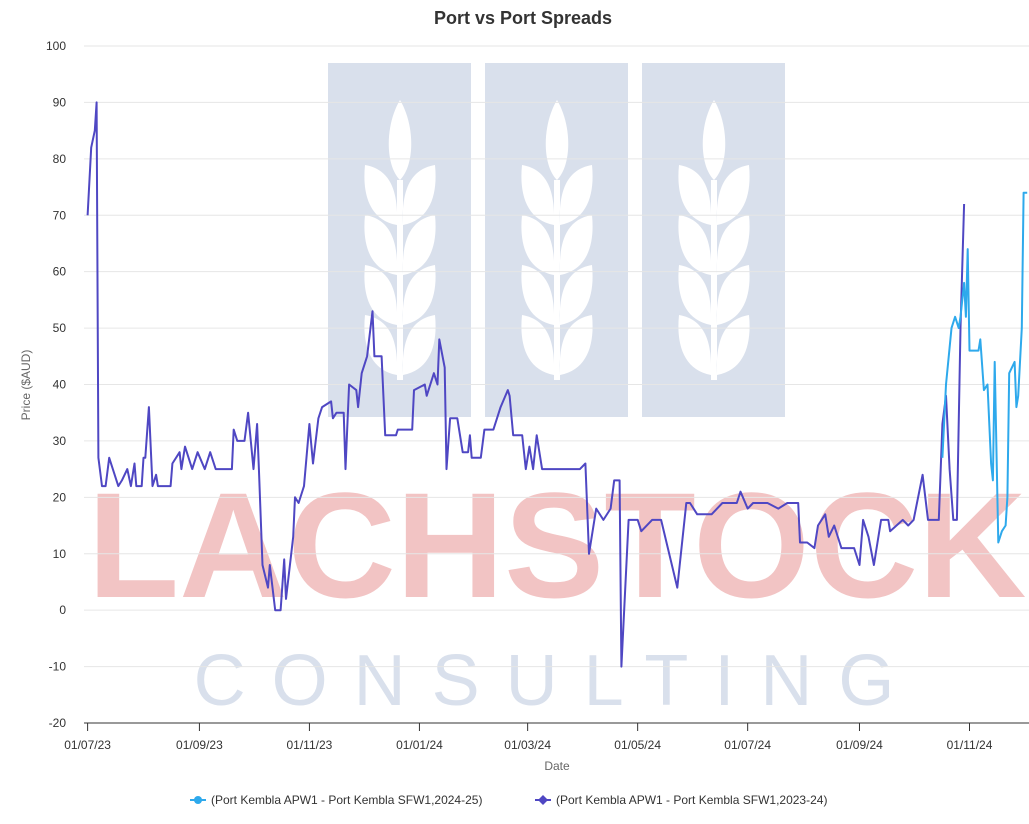 This screenshot has height=824, width=1029. What do you see at coordinates (970, 745) in the screenshot?
I see `x-tick-label: 01/11/24` at bounding box center [970, 745].